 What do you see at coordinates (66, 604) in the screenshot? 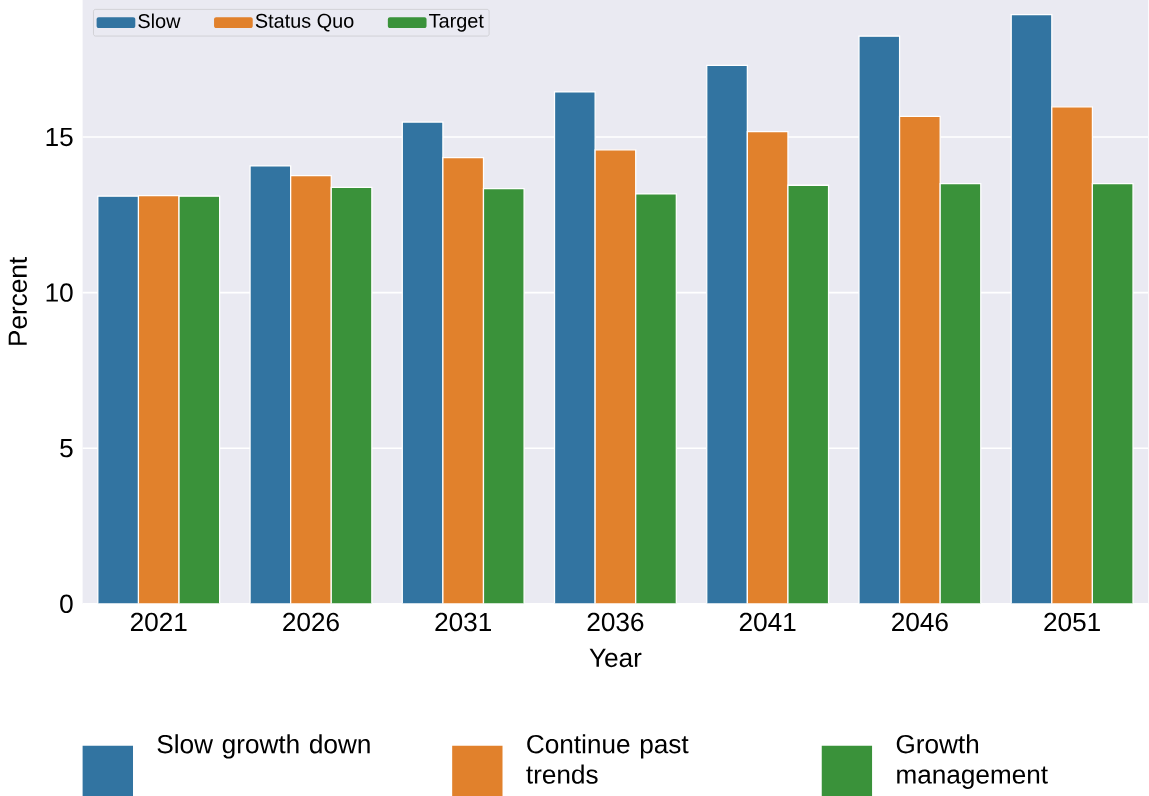
I see `y-tick-label: 0` at bounding box center [66, 604].